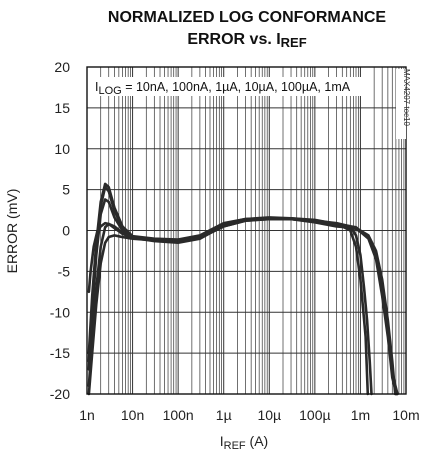 The height and width of the screenshot is (458, 422). What do you see at coordinates (269, 415) in the screenshot?
I see `x-tick-label: 10µ` at bounding box center [269, 415].